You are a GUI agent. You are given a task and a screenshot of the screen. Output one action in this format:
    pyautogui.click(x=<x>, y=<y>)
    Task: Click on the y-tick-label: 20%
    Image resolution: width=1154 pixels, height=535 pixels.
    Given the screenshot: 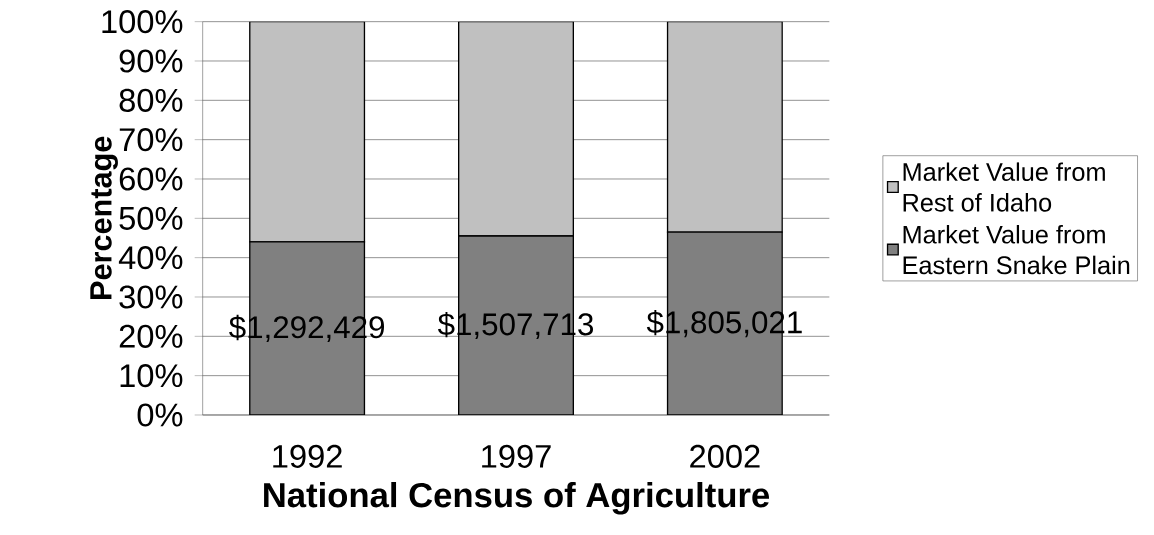 What is the action you would take?
    pyautogui.click(x=151, y=336)
    